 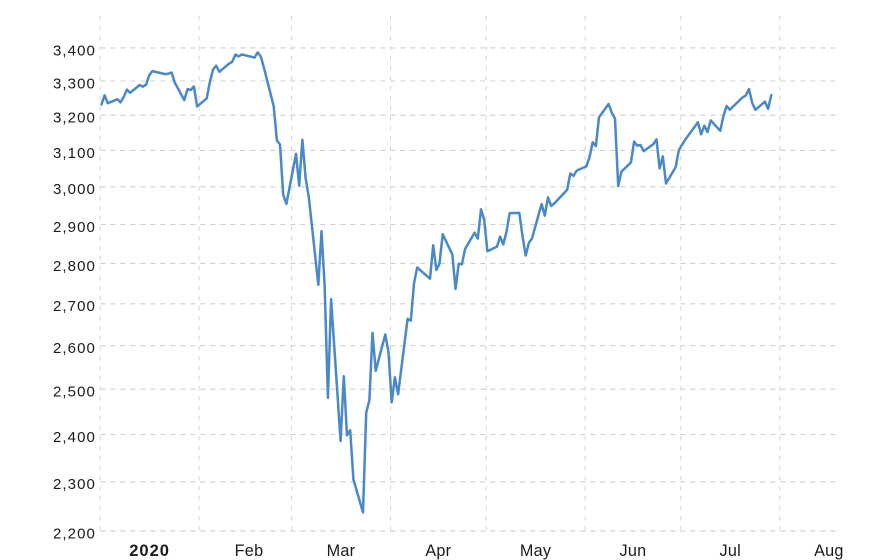 What do you see at coordinates (74, 227) in the screenshot?
I see `svg-text: 2,900` at bounding box center [74, 227].